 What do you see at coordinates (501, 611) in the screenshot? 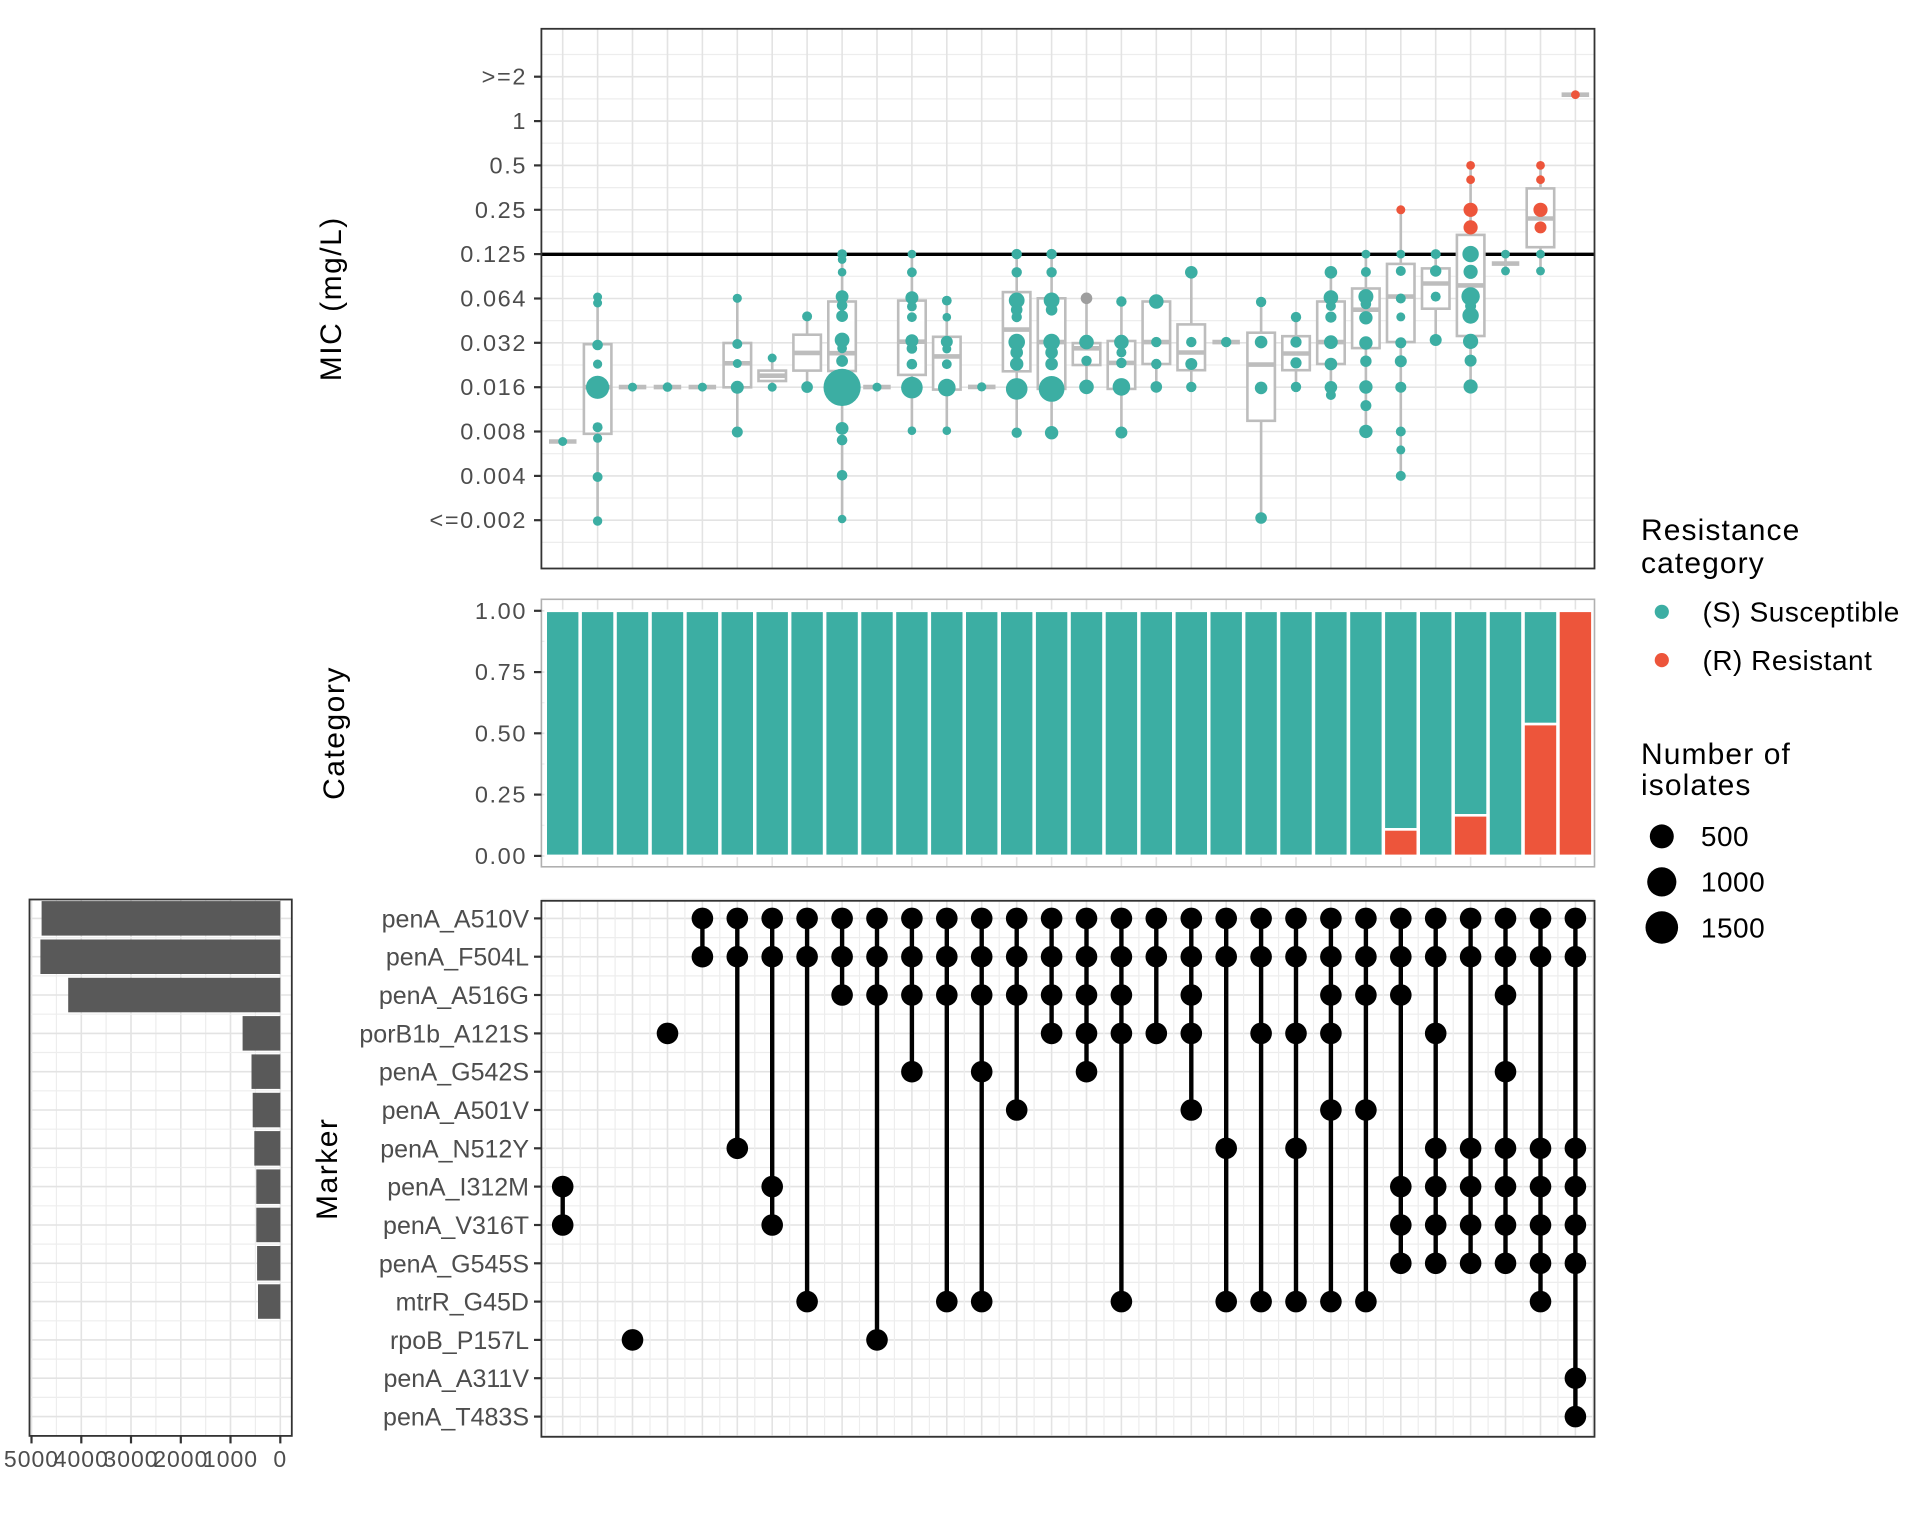
I see `svg-text: 1.00` at bounding box center [501, 611].